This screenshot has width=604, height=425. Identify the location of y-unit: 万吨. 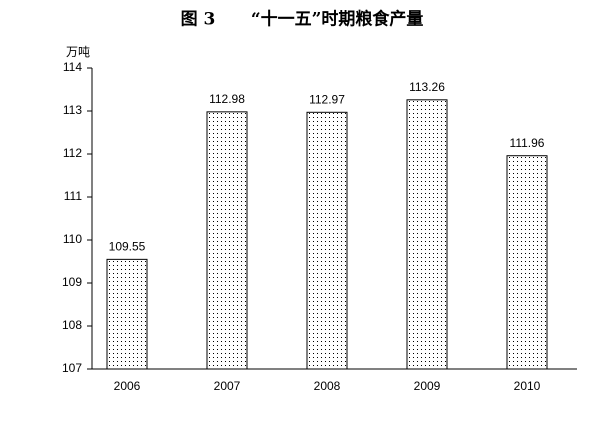
(78, 52).